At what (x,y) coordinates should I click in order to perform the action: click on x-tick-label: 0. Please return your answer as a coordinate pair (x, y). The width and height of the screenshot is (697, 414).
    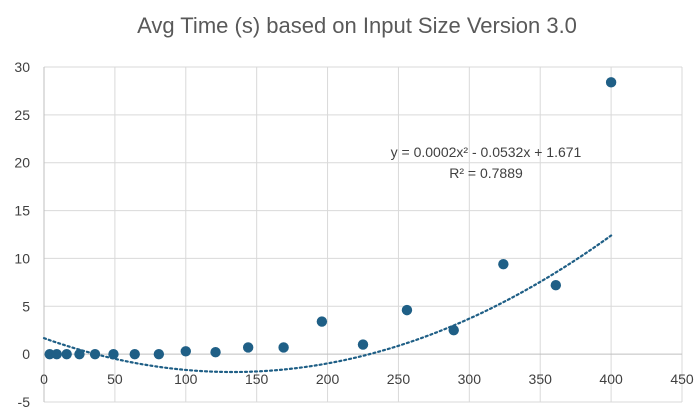
    Looking at the image, I should click on (44, 379).